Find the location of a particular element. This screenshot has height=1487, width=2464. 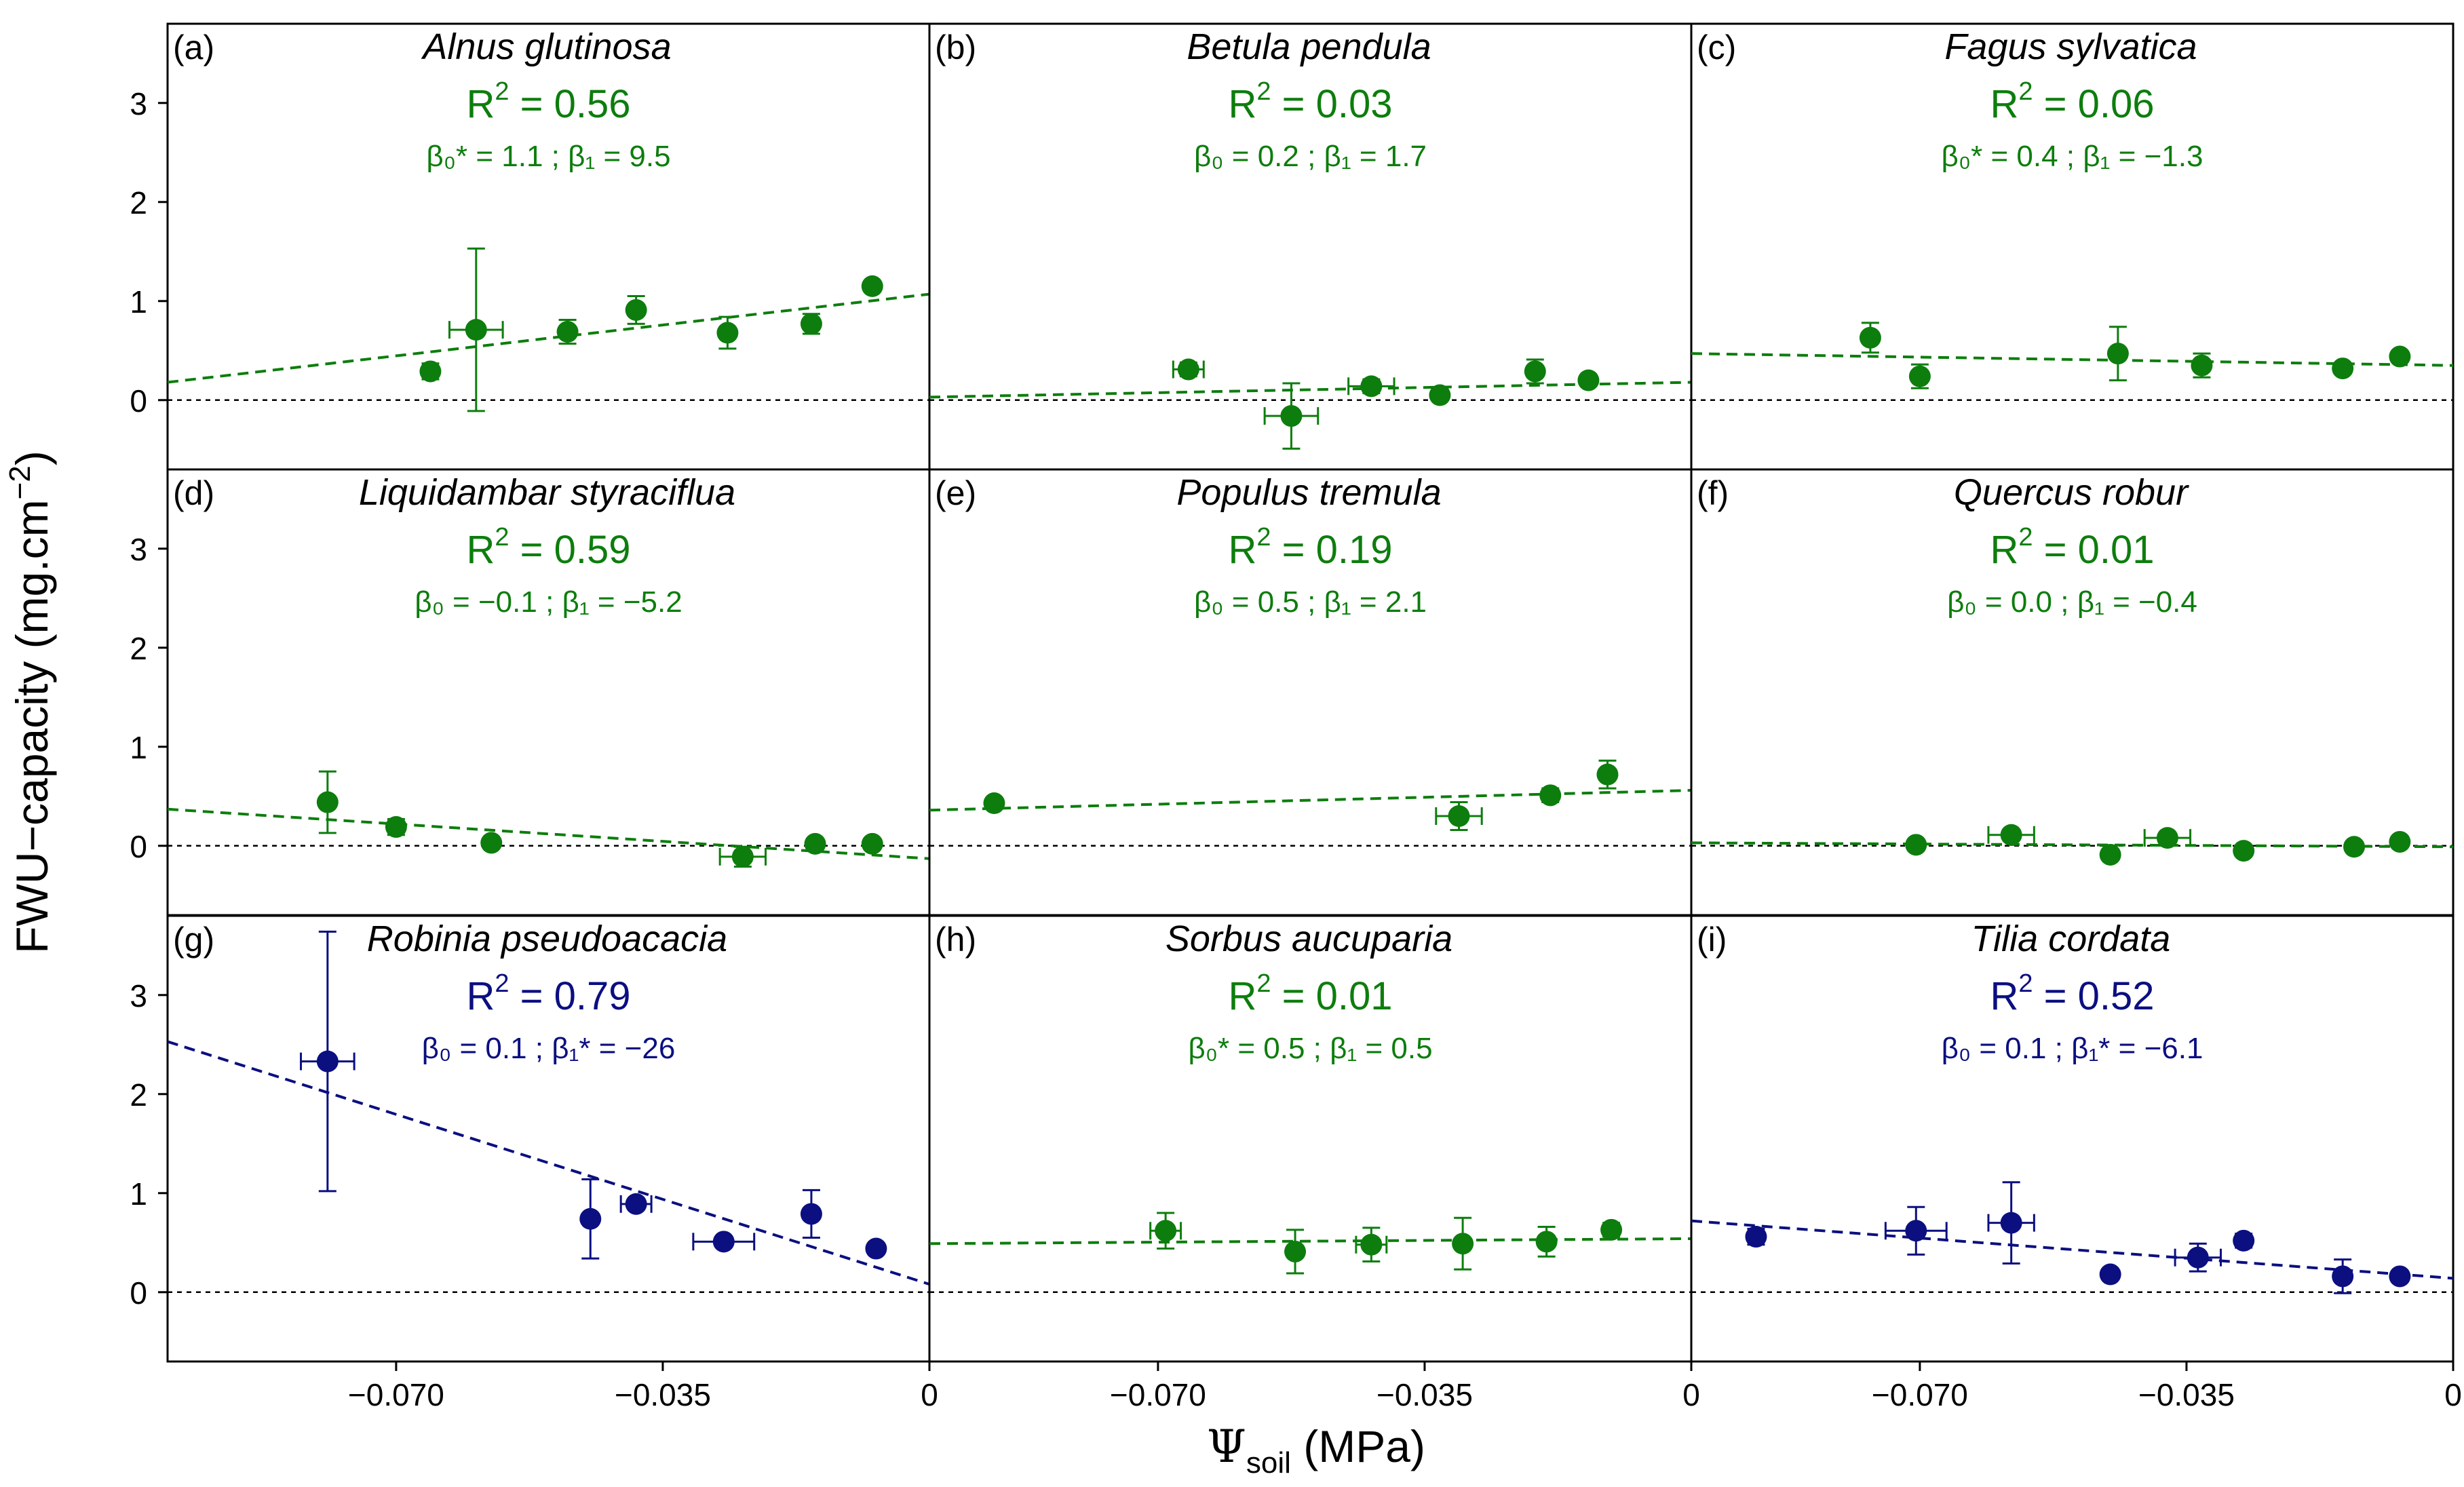

panel-letter: (i) is located at coordinates (1712, 940).